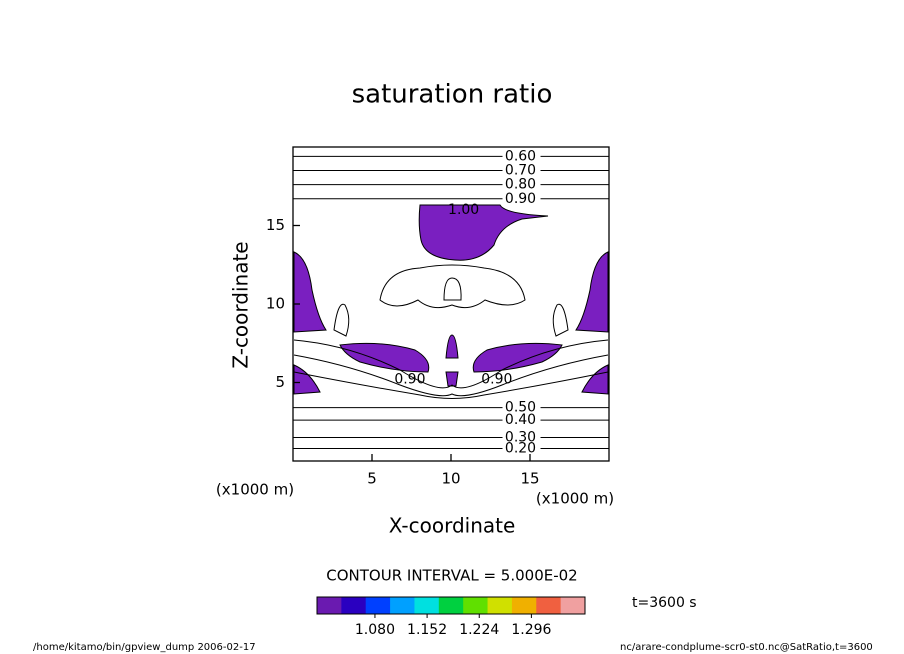 Image resolution: width=904 pixels, height=654 pixels. Describe the element at coordinates (275, 304) in the screenshot. I see `y-tick-label: 10` at that location.